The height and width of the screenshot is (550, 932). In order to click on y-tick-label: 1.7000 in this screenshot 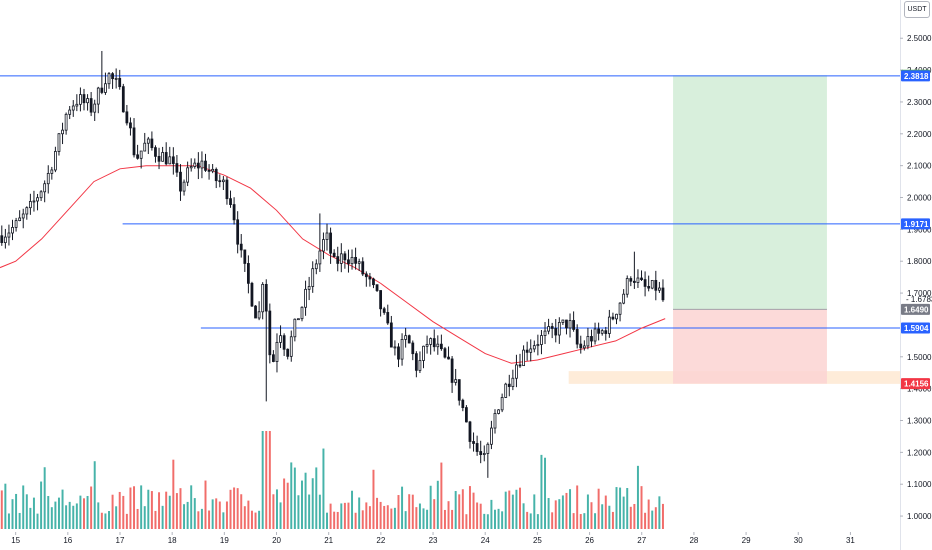, I will do `click(919, 293)`.